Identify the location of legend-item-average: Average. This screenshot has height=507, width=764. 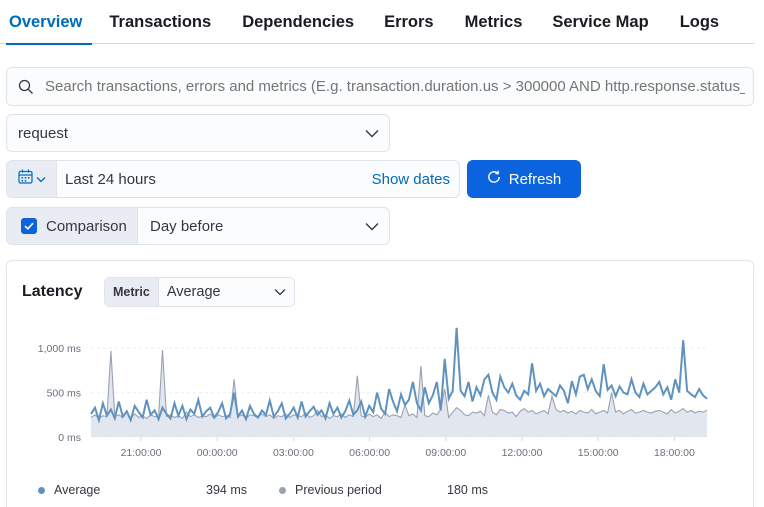
(69, 490).